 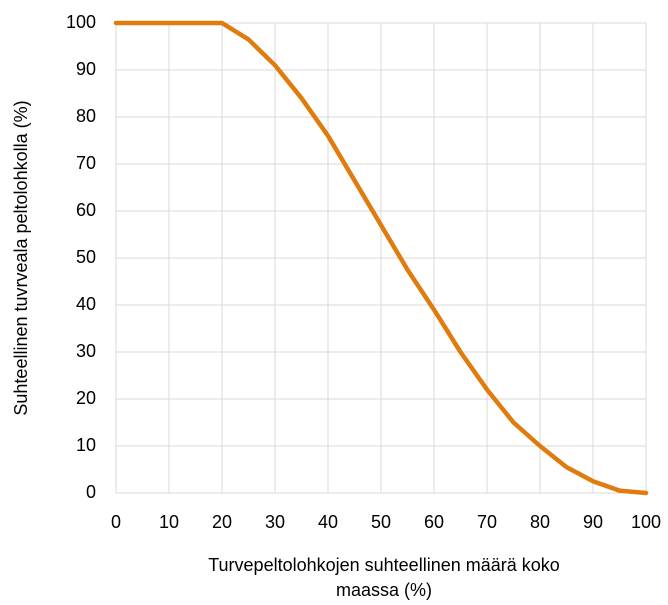 I want to click on y-tick-label: 80, so click(x=86, y=116).